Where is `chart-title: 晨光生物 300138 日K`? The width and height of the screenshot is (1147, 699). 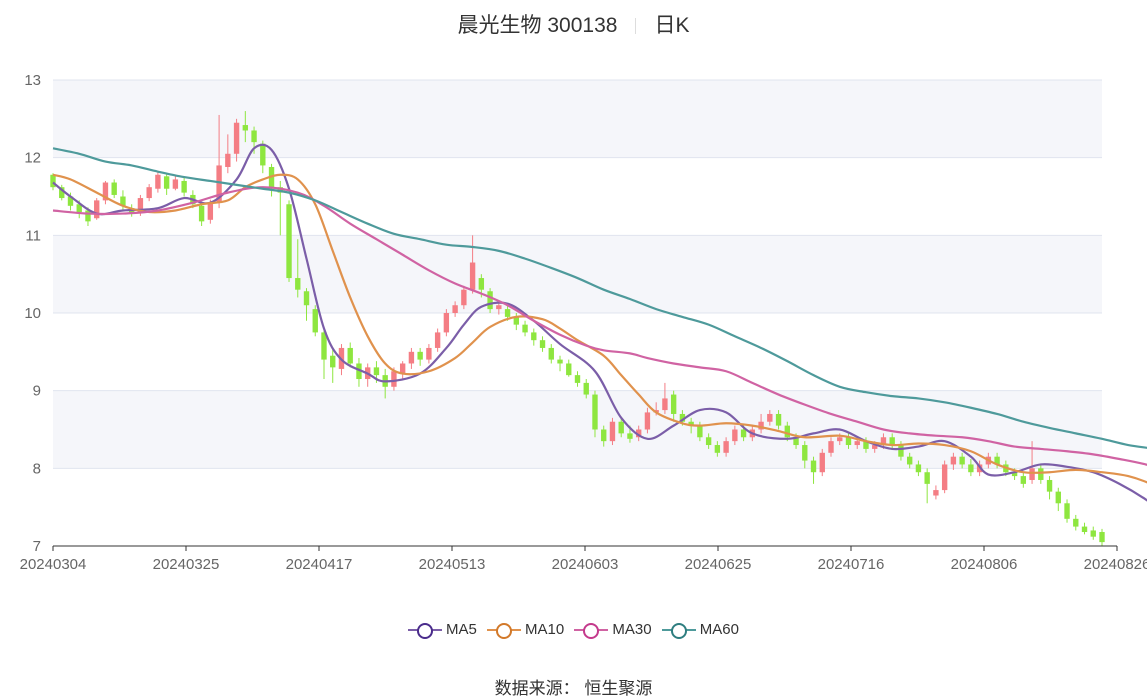
chart-title: 晨光生物 300138 日K is located at coordinates (573, 24).